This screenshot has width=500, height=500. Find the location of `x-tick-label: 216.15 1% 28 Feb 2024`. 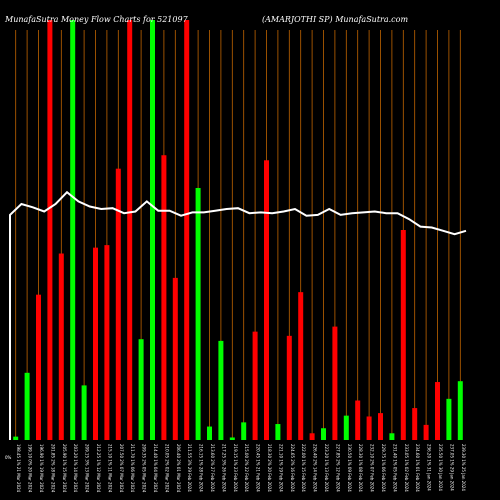

x-tick-label: 216.15 1% 28 Feb 2024 is located at coordinates (201, 468).